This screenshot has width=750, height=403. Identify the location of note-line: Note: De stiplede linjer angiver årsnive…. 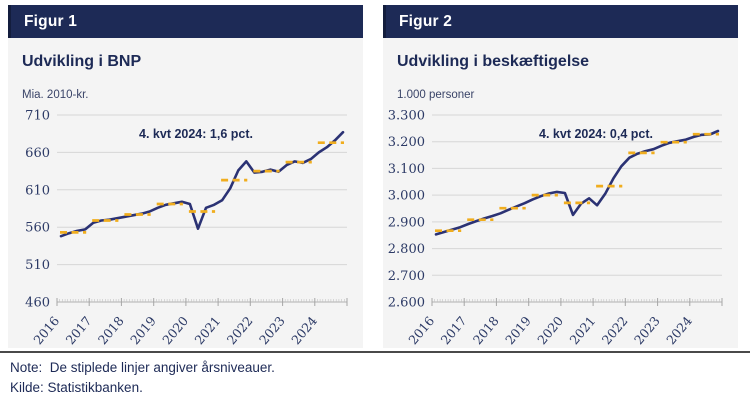
(142, 367).